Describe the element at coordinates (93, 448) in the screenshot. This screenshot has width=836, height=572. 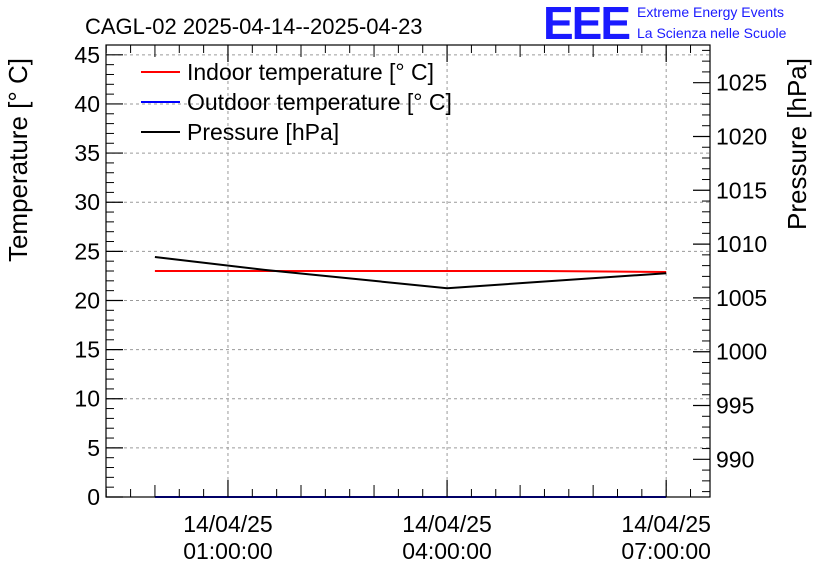
I see `y-tick-label: 5` at that location.